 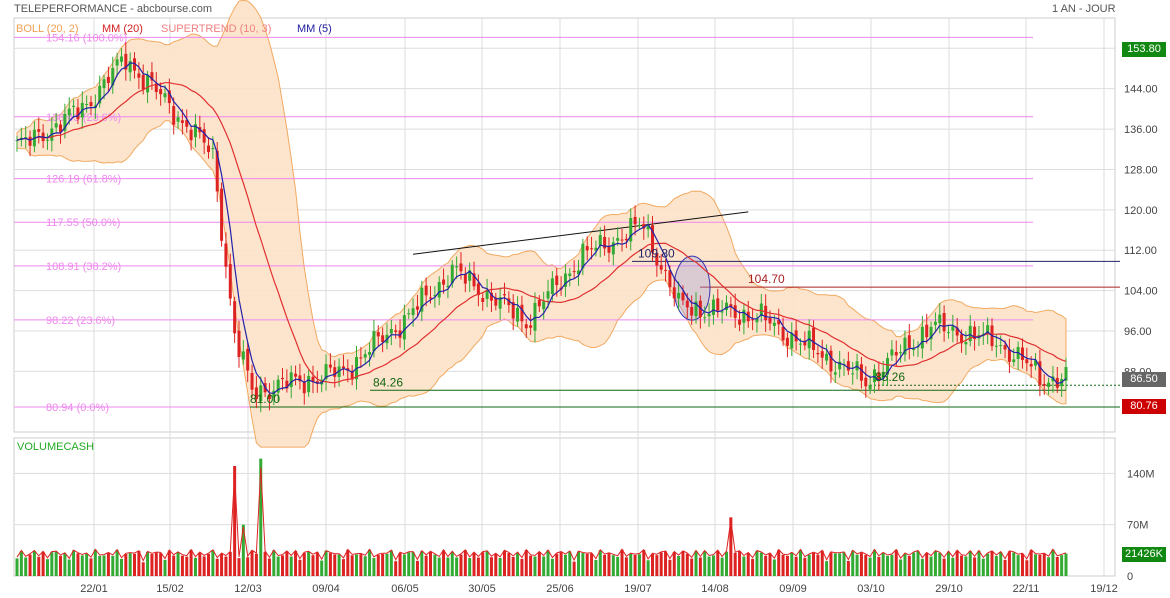 What do you see at coordinates (86, 38) in the screenshot?
I see `fibonacci-label: 154.16 (100.0%)` at bounding box center [86, 38].